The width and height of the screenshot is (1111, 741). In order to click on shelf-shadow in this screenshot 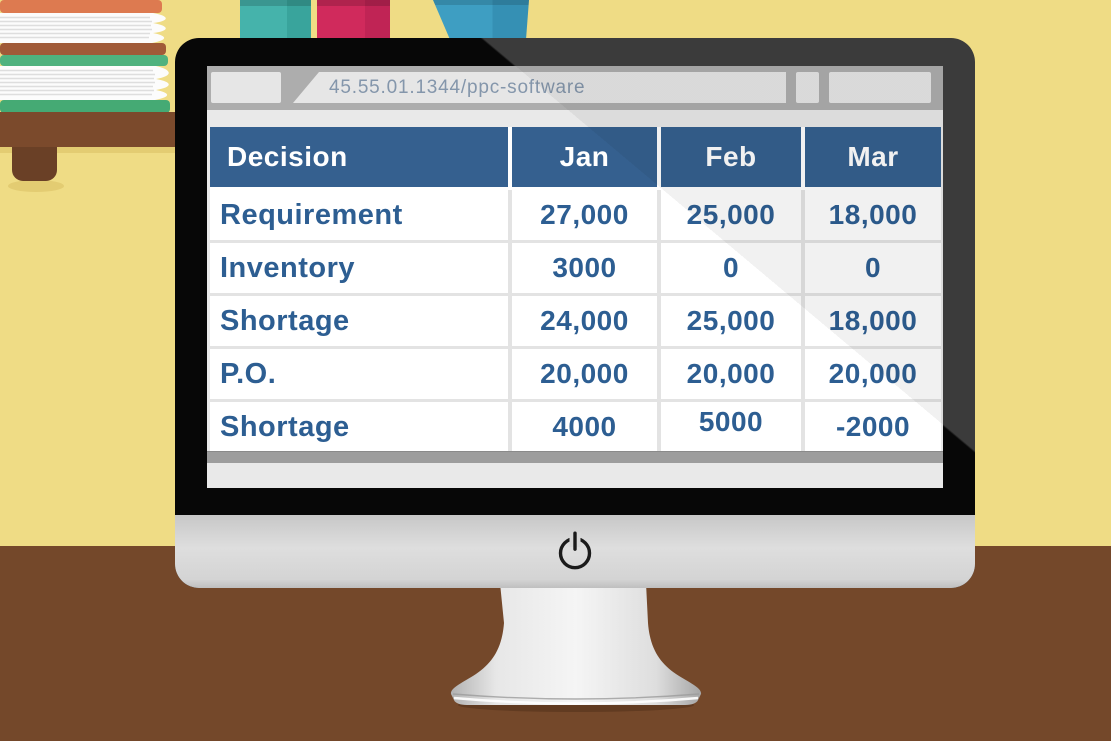, I will do `click(88, 150)`.